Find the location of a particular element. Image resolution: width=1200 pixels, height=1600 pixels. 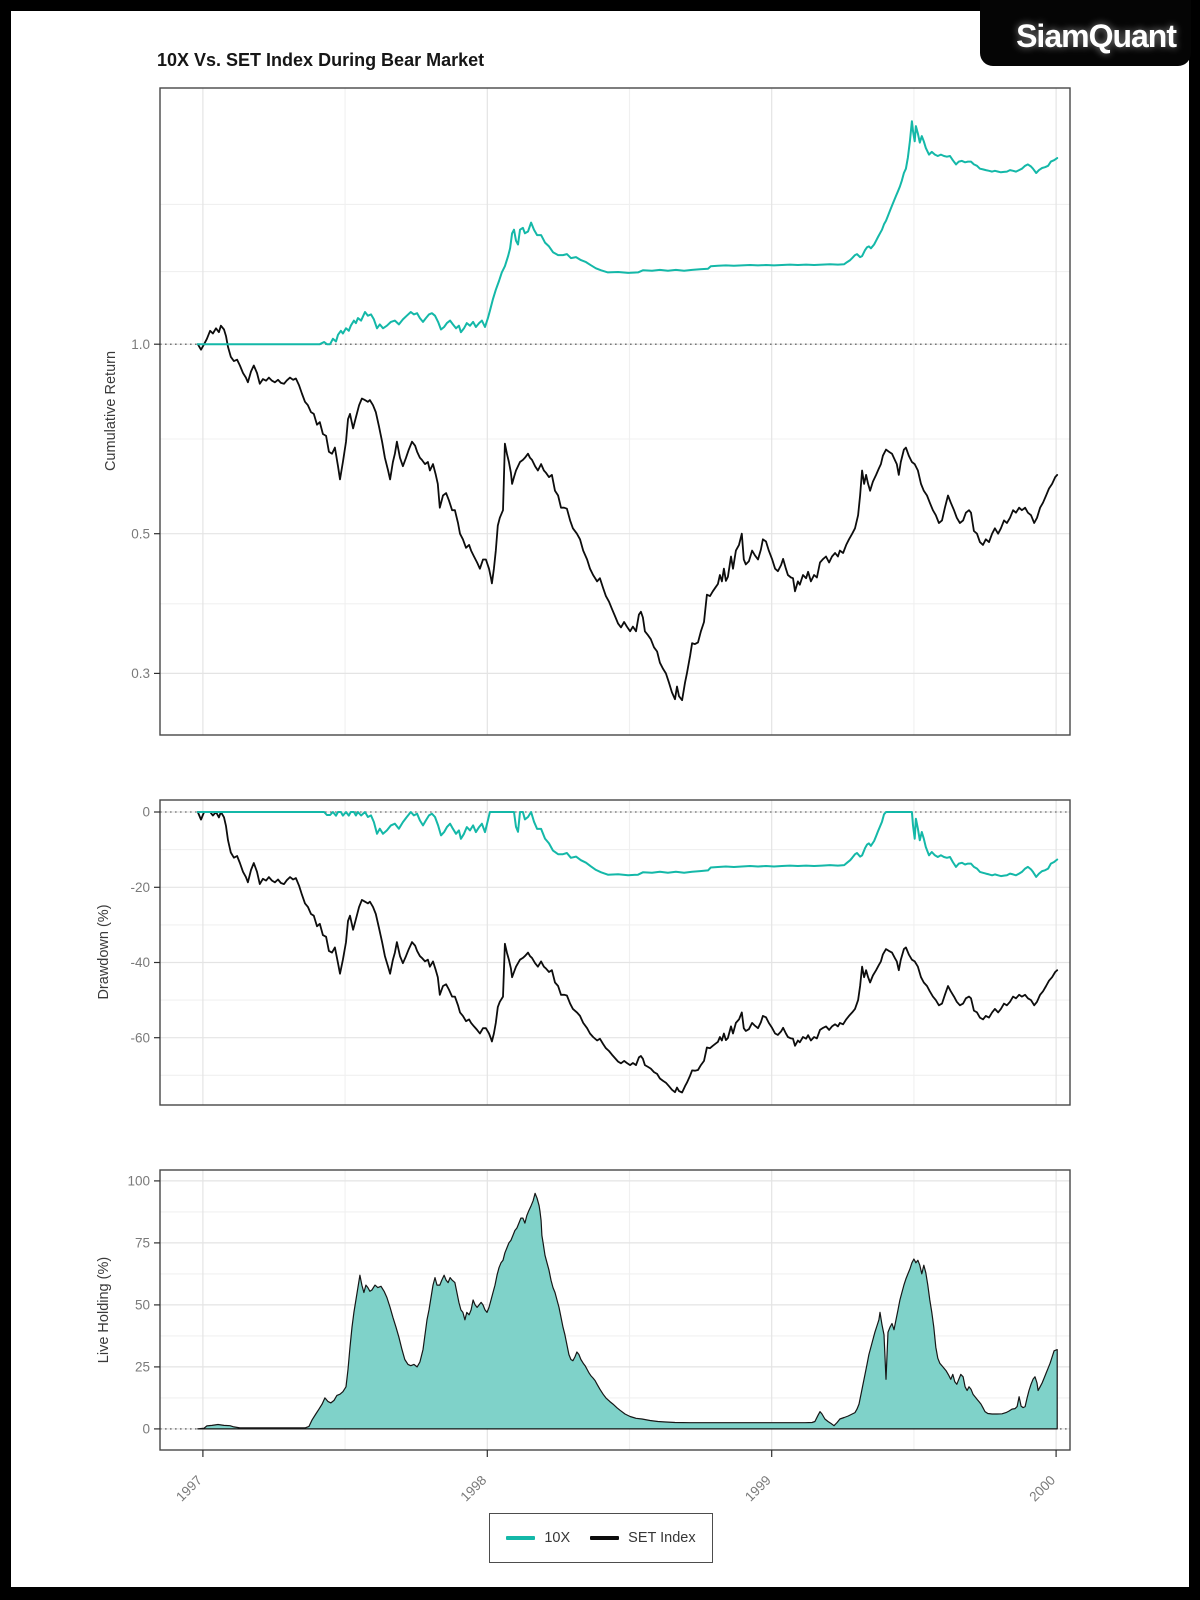

y-axis-title-cumulative-return: Cumulative Return is located at coordinates (111, 411).